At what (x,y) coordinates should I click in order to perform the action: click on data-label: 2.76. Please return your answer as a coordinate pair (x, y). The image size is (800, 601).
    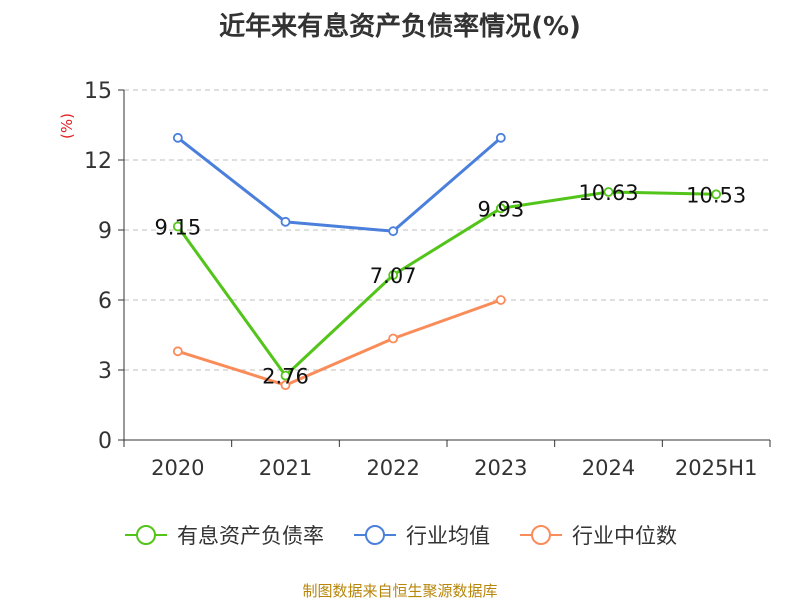
    Looking at the image, I should click on (285, 377).